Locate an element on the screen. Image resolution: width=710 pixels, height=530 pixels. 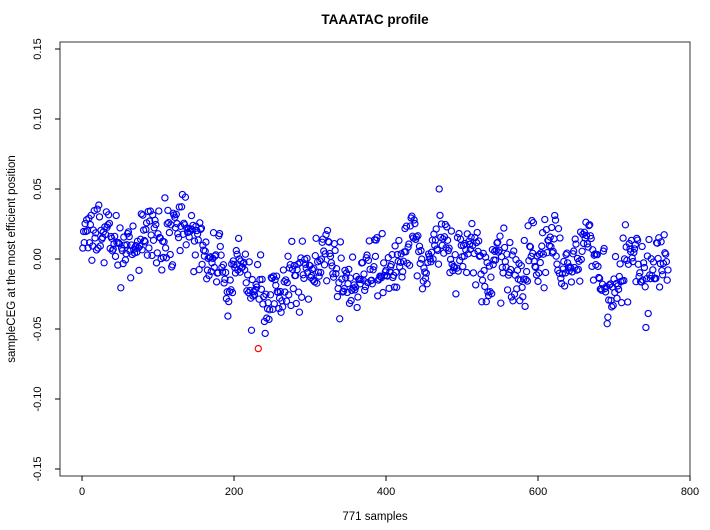
x-tick-label: 800 is located at coordinates (690, 492).